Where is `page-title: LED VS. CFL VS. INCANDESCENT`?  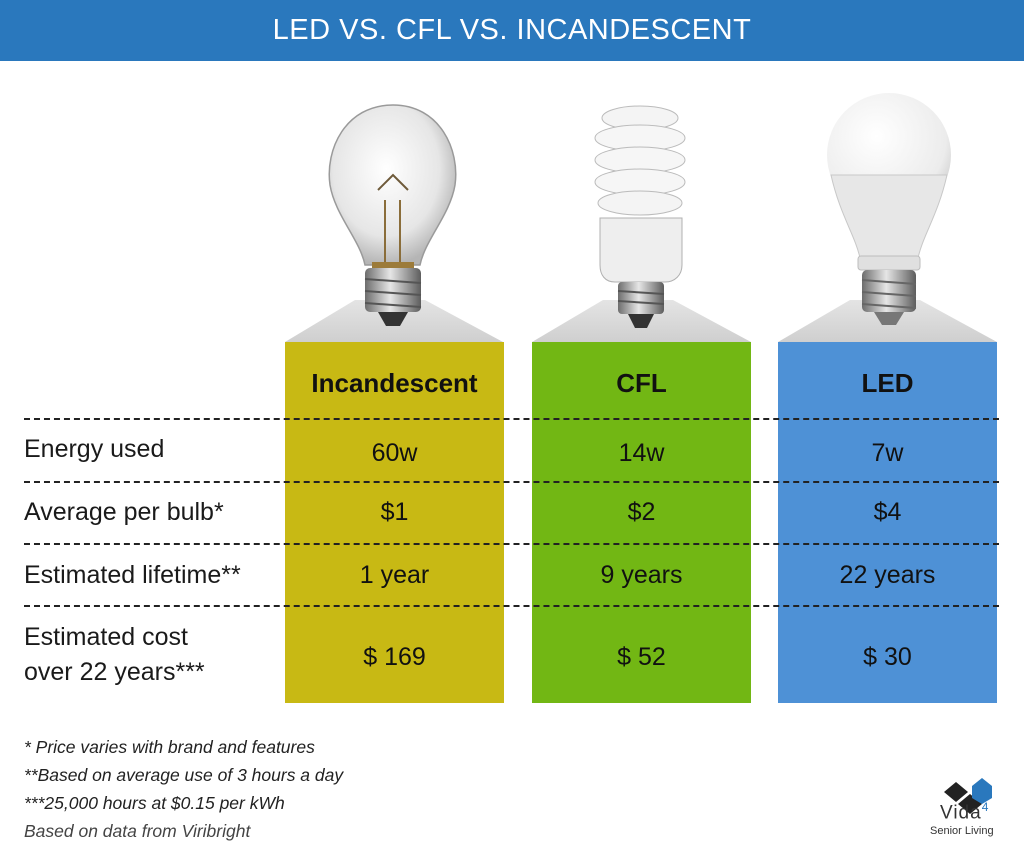 page-title: LED VS. CFL VS. INCANDESCENT is located at coordinates (512, 30).